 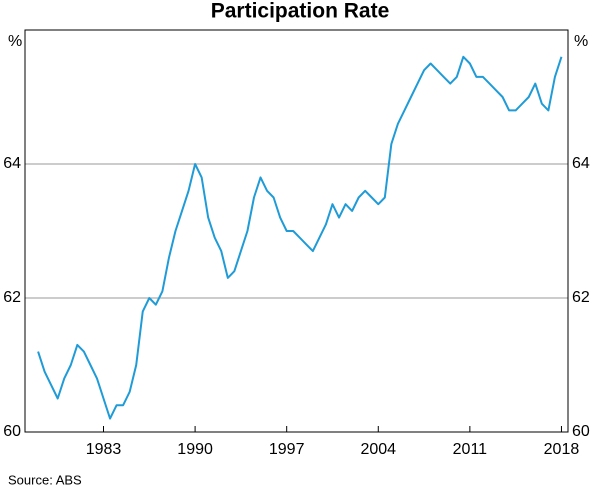 I want to click on x-tick-label: 2011, so click(x=470, y=449).